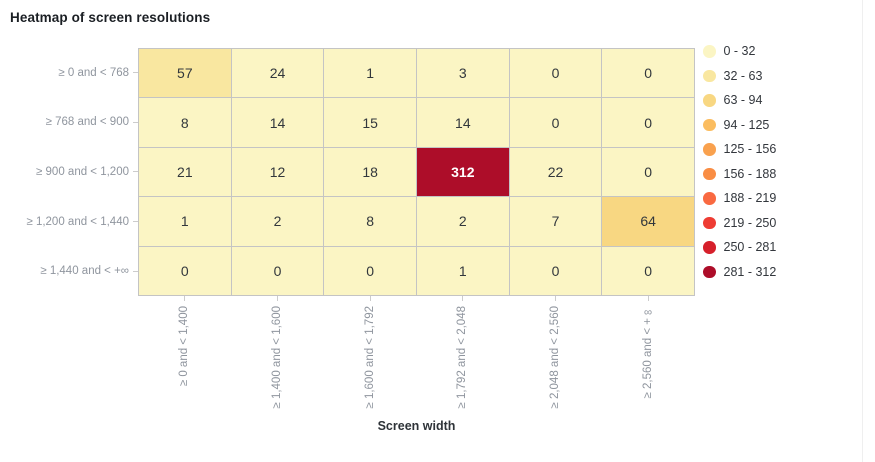 Image resolution: width=875 pixels, height=462 pixels. Describe the element at coordinates (416, 426) in the screenshot. I see `x-axis-title: Screen width` at that location.